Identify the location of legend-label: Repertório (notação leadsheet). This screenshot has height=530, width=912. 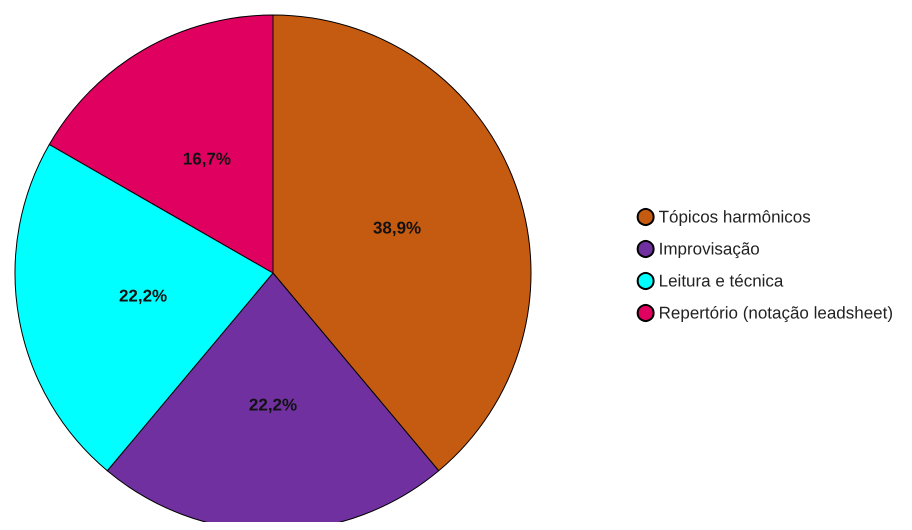
(776, 313).